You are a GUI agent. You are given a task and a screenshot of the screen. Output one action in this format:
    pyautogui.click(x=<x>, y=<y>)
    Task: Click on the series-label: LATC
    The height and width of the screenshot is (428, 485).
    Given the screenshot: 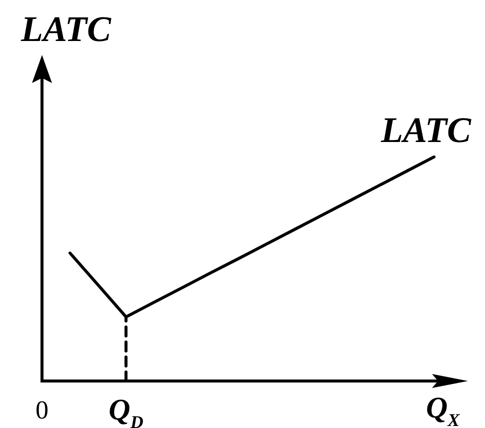 What is the action you would take?
    pyautogui.click(x=426, y=130)
    